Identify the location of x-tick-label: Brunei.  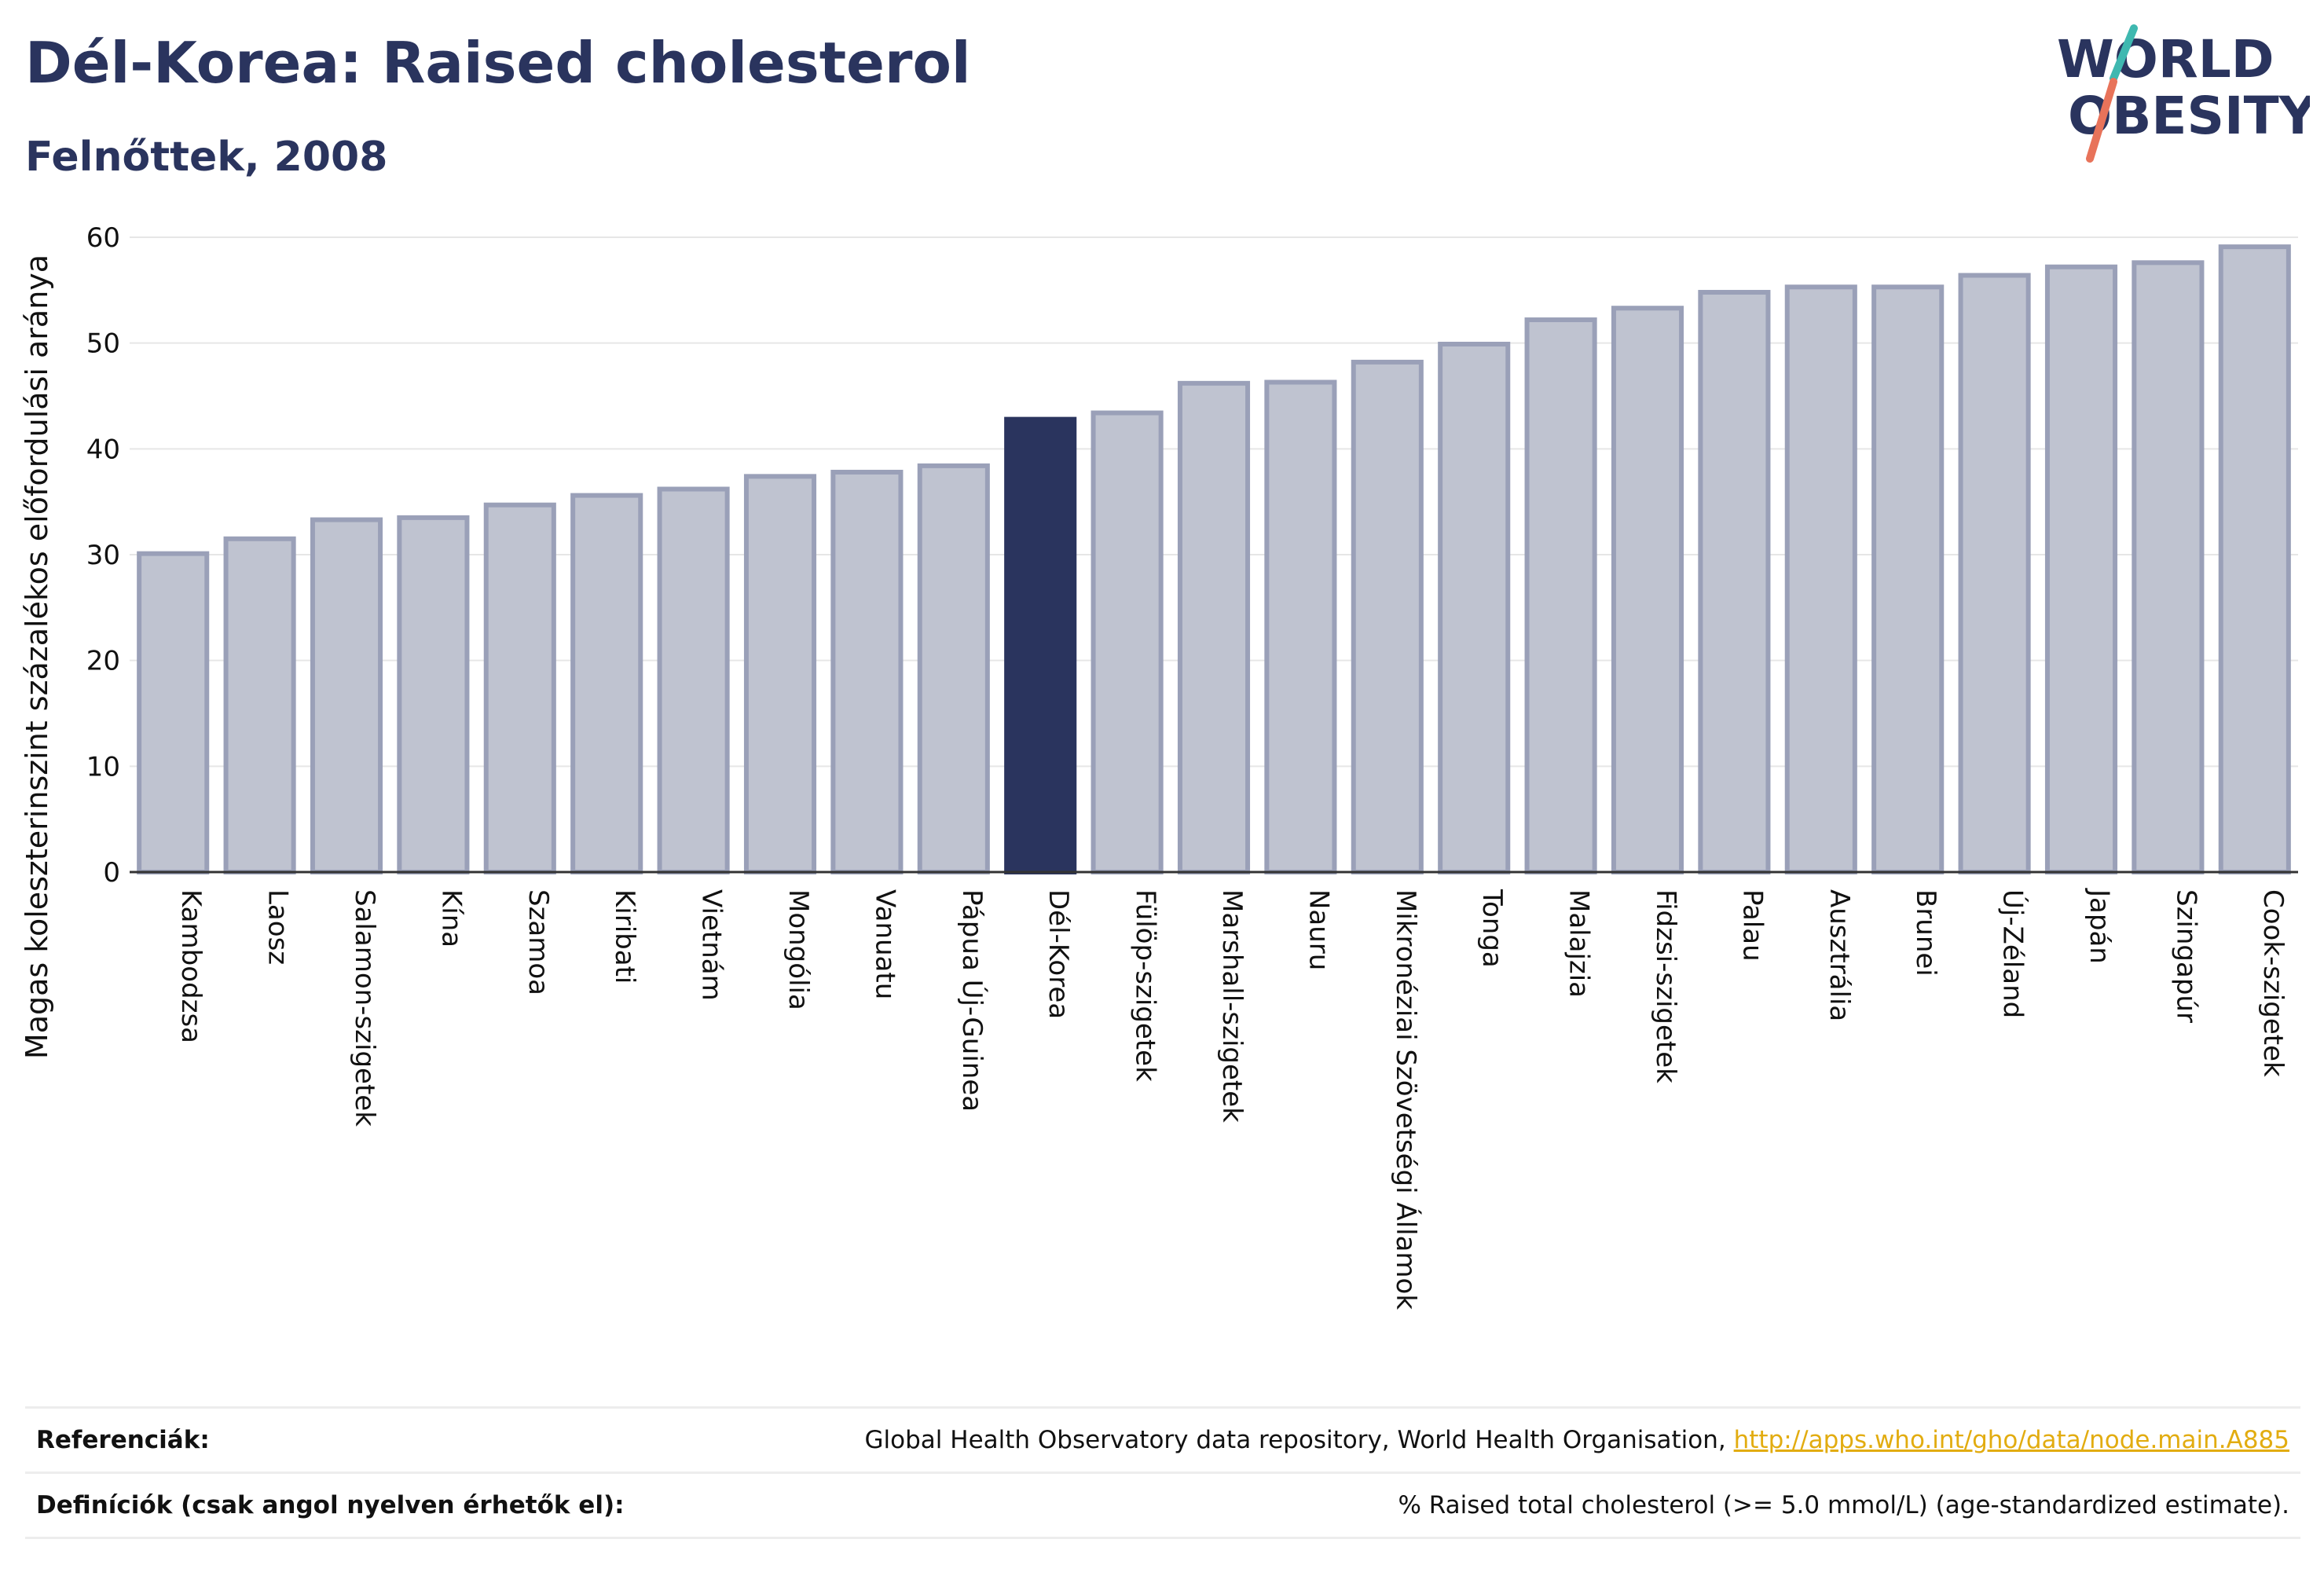
(1925, 933).